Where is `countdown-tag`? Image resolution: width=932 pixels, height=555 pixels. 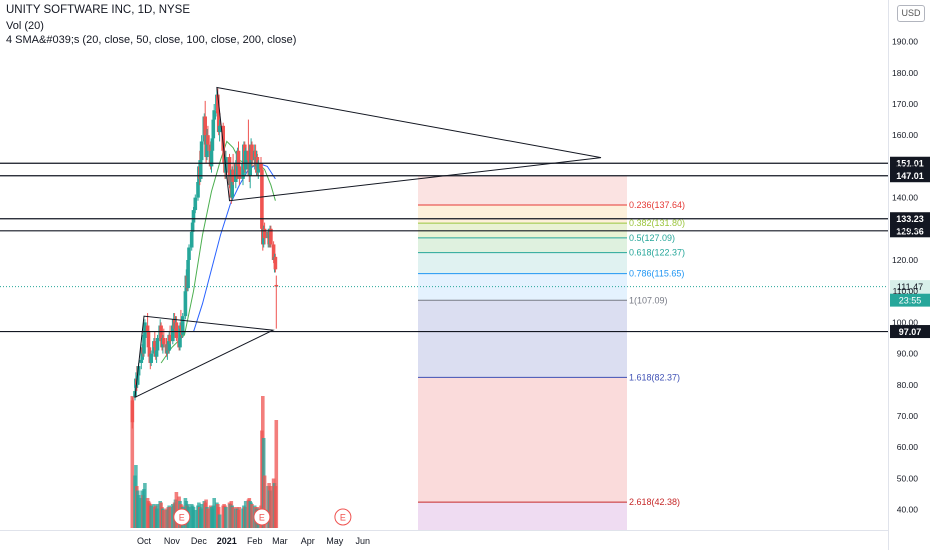
countdown-tag is located at coordinates (910, 300).